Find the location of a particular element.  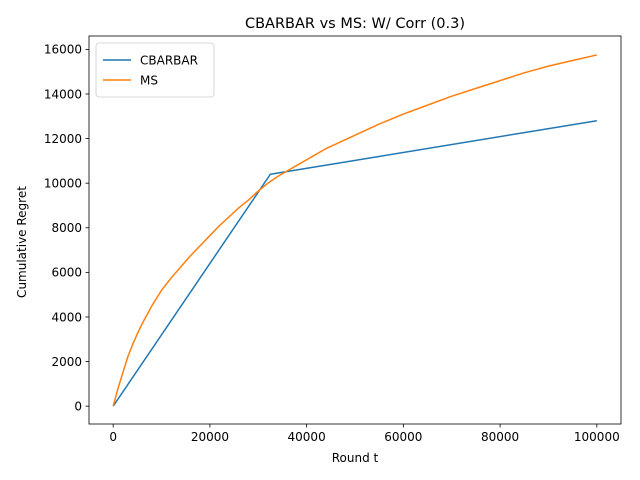

y-tick-label: 2000 is located at coordinates (66, 362).